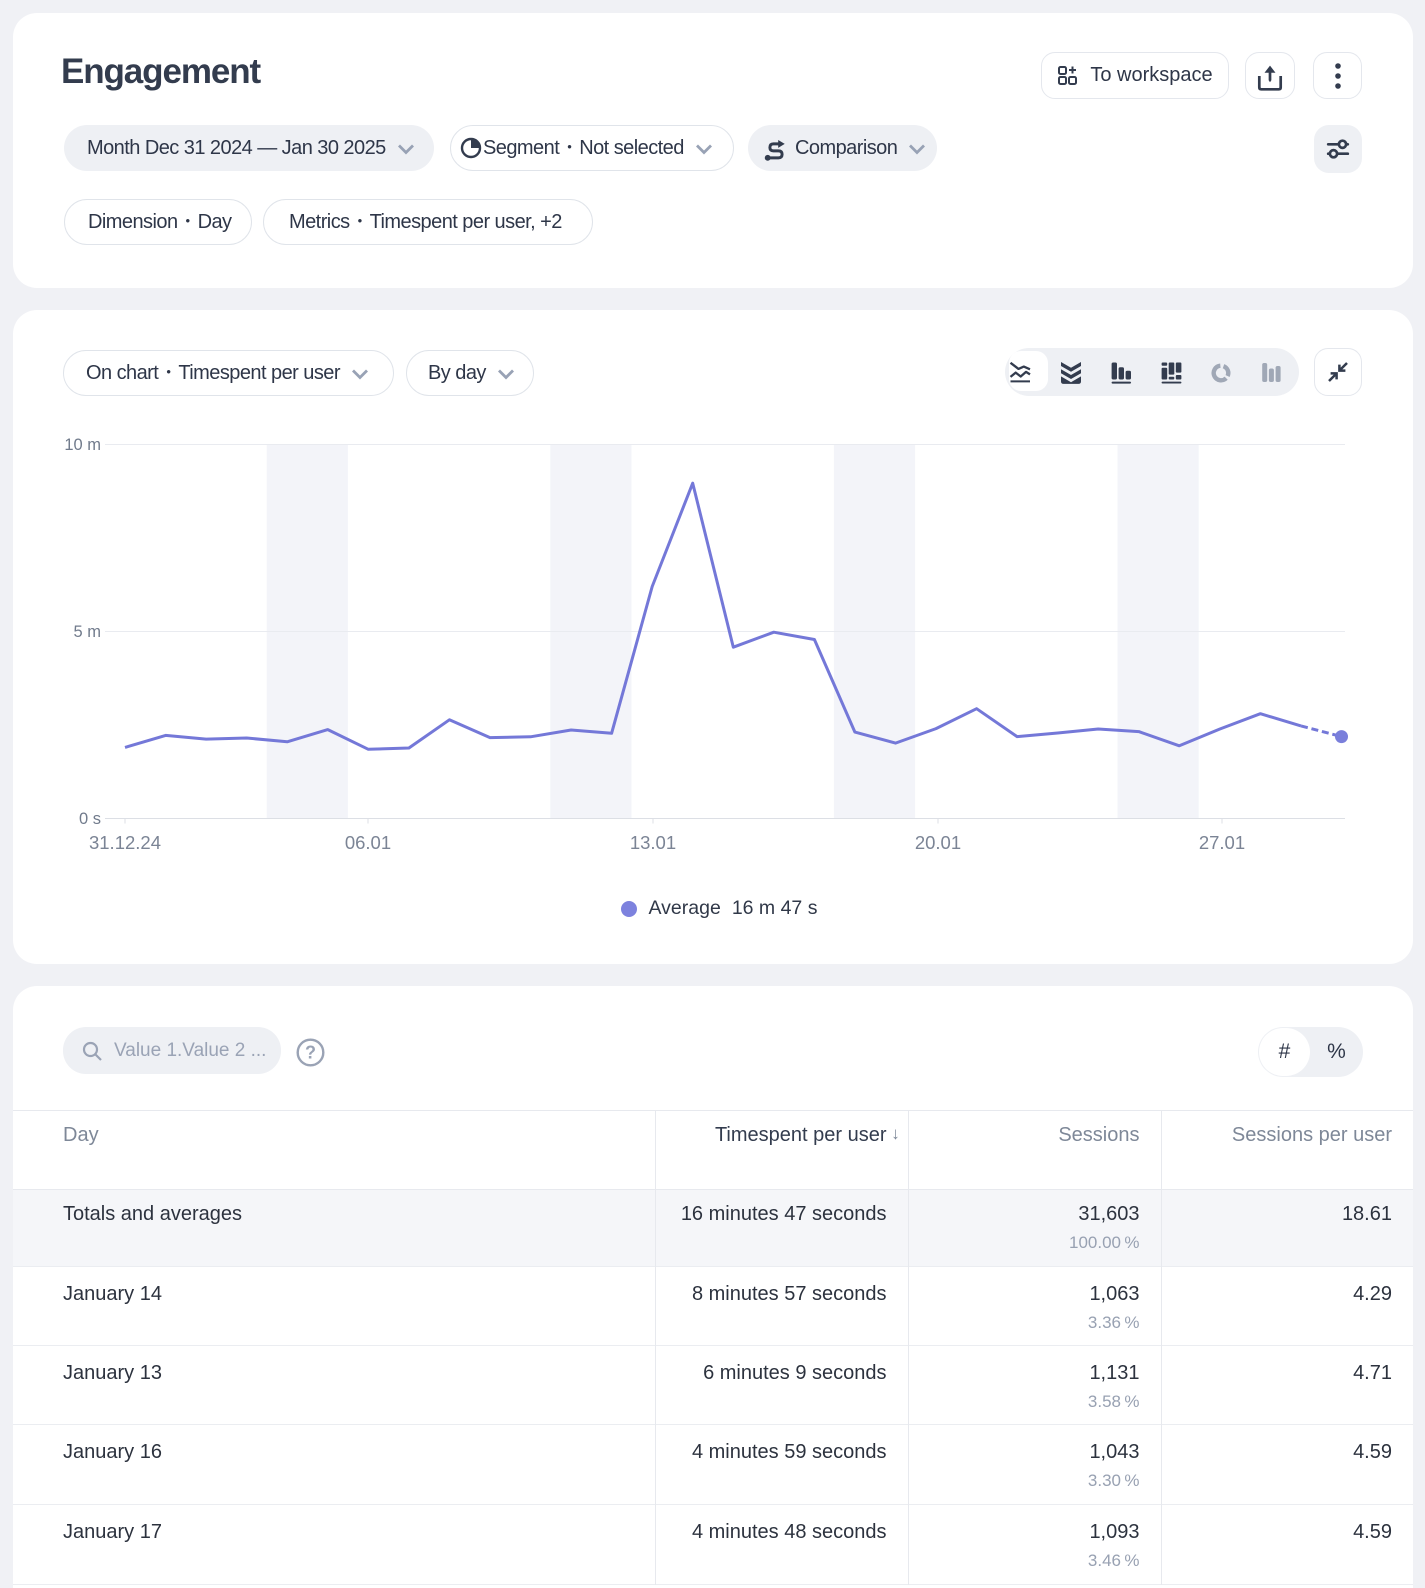 This screenshot has width=1425, height=1588. I want to click on svg-text: 5 m, so click(87, 632).